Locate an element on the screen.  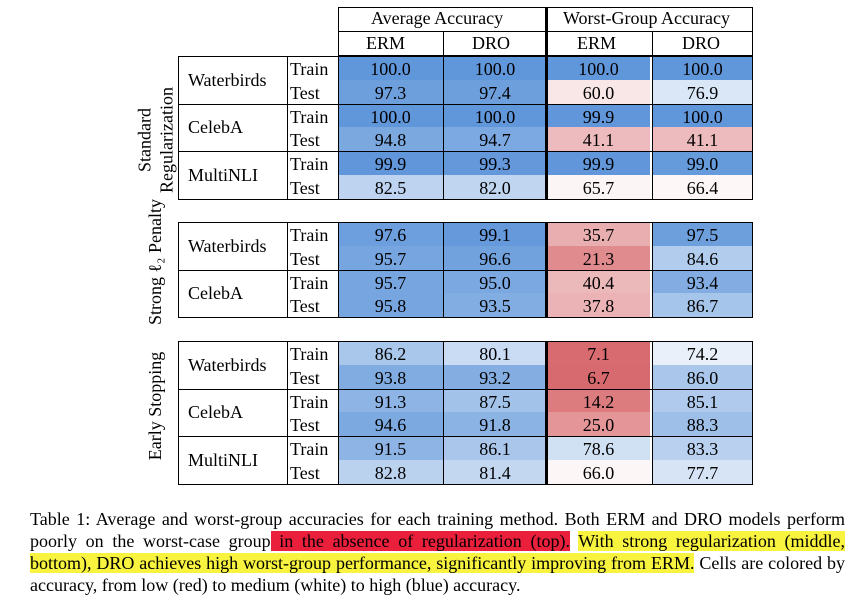
value-cell: 14.2 is located at coordinates (598, 401).